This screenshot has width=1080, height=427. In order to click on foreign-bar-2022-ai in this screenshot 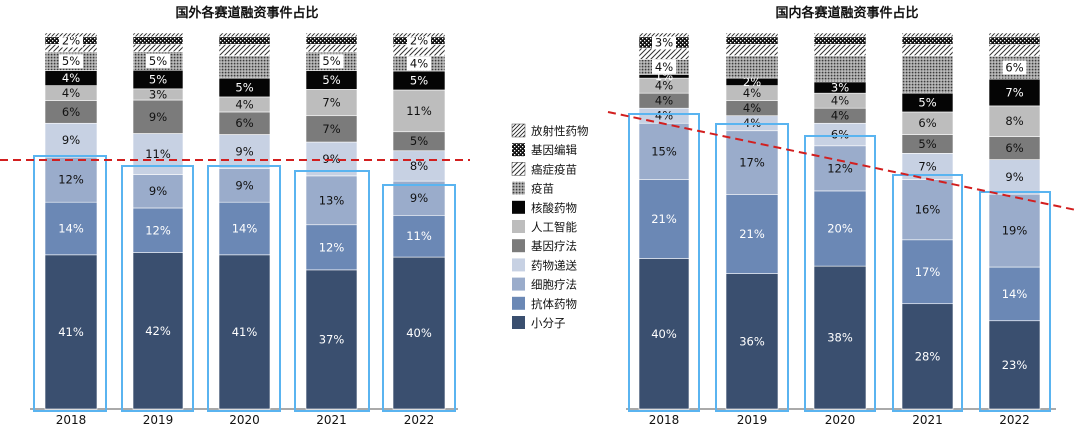, I will do `click(419, 111)`.